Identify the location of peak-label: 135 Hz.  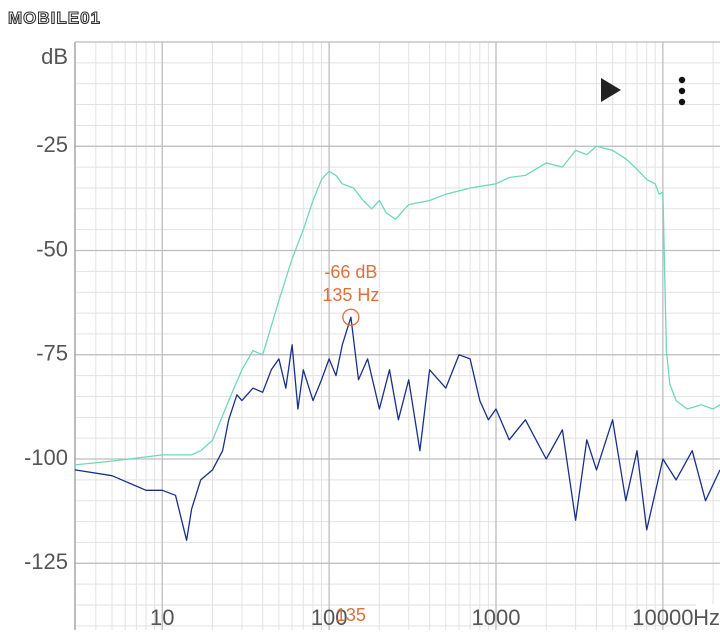
(350, 295).